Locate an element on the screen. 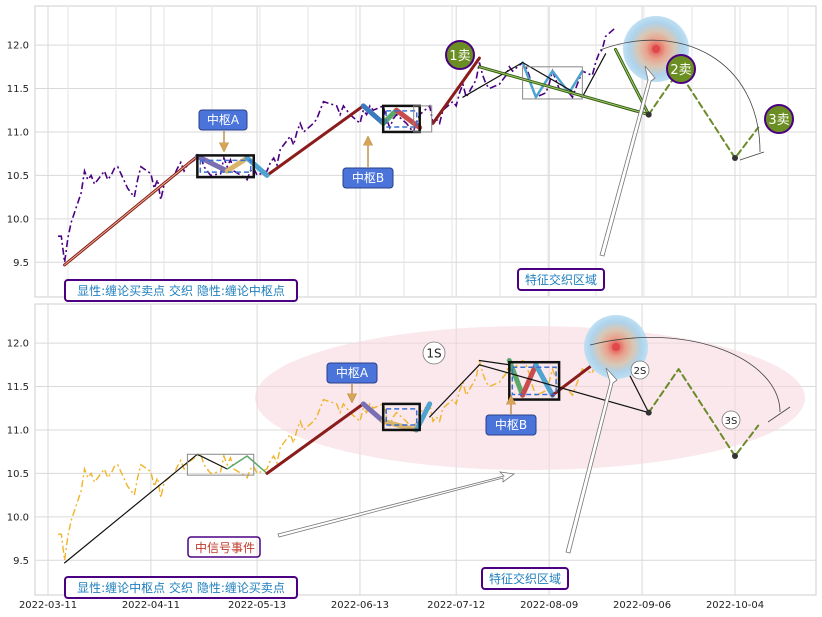 Image resolution: width=822 pixels, height=617 pixels. trend-segment-inner is located at coordinates (131, 210).